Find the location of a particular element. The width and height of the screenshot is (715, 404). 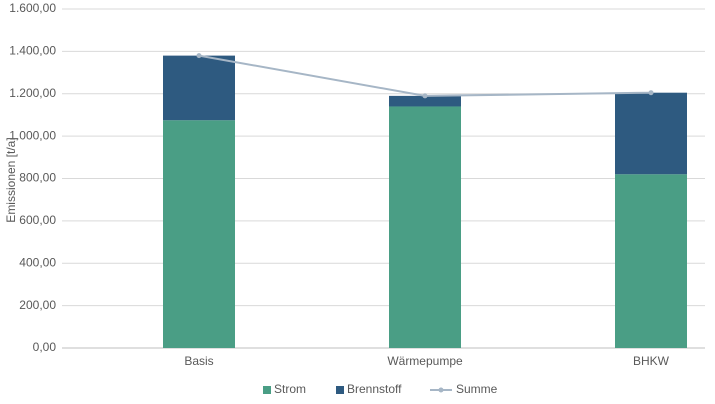

x-tick-label: Wärmepumpe is located at coordinates (425, 361).